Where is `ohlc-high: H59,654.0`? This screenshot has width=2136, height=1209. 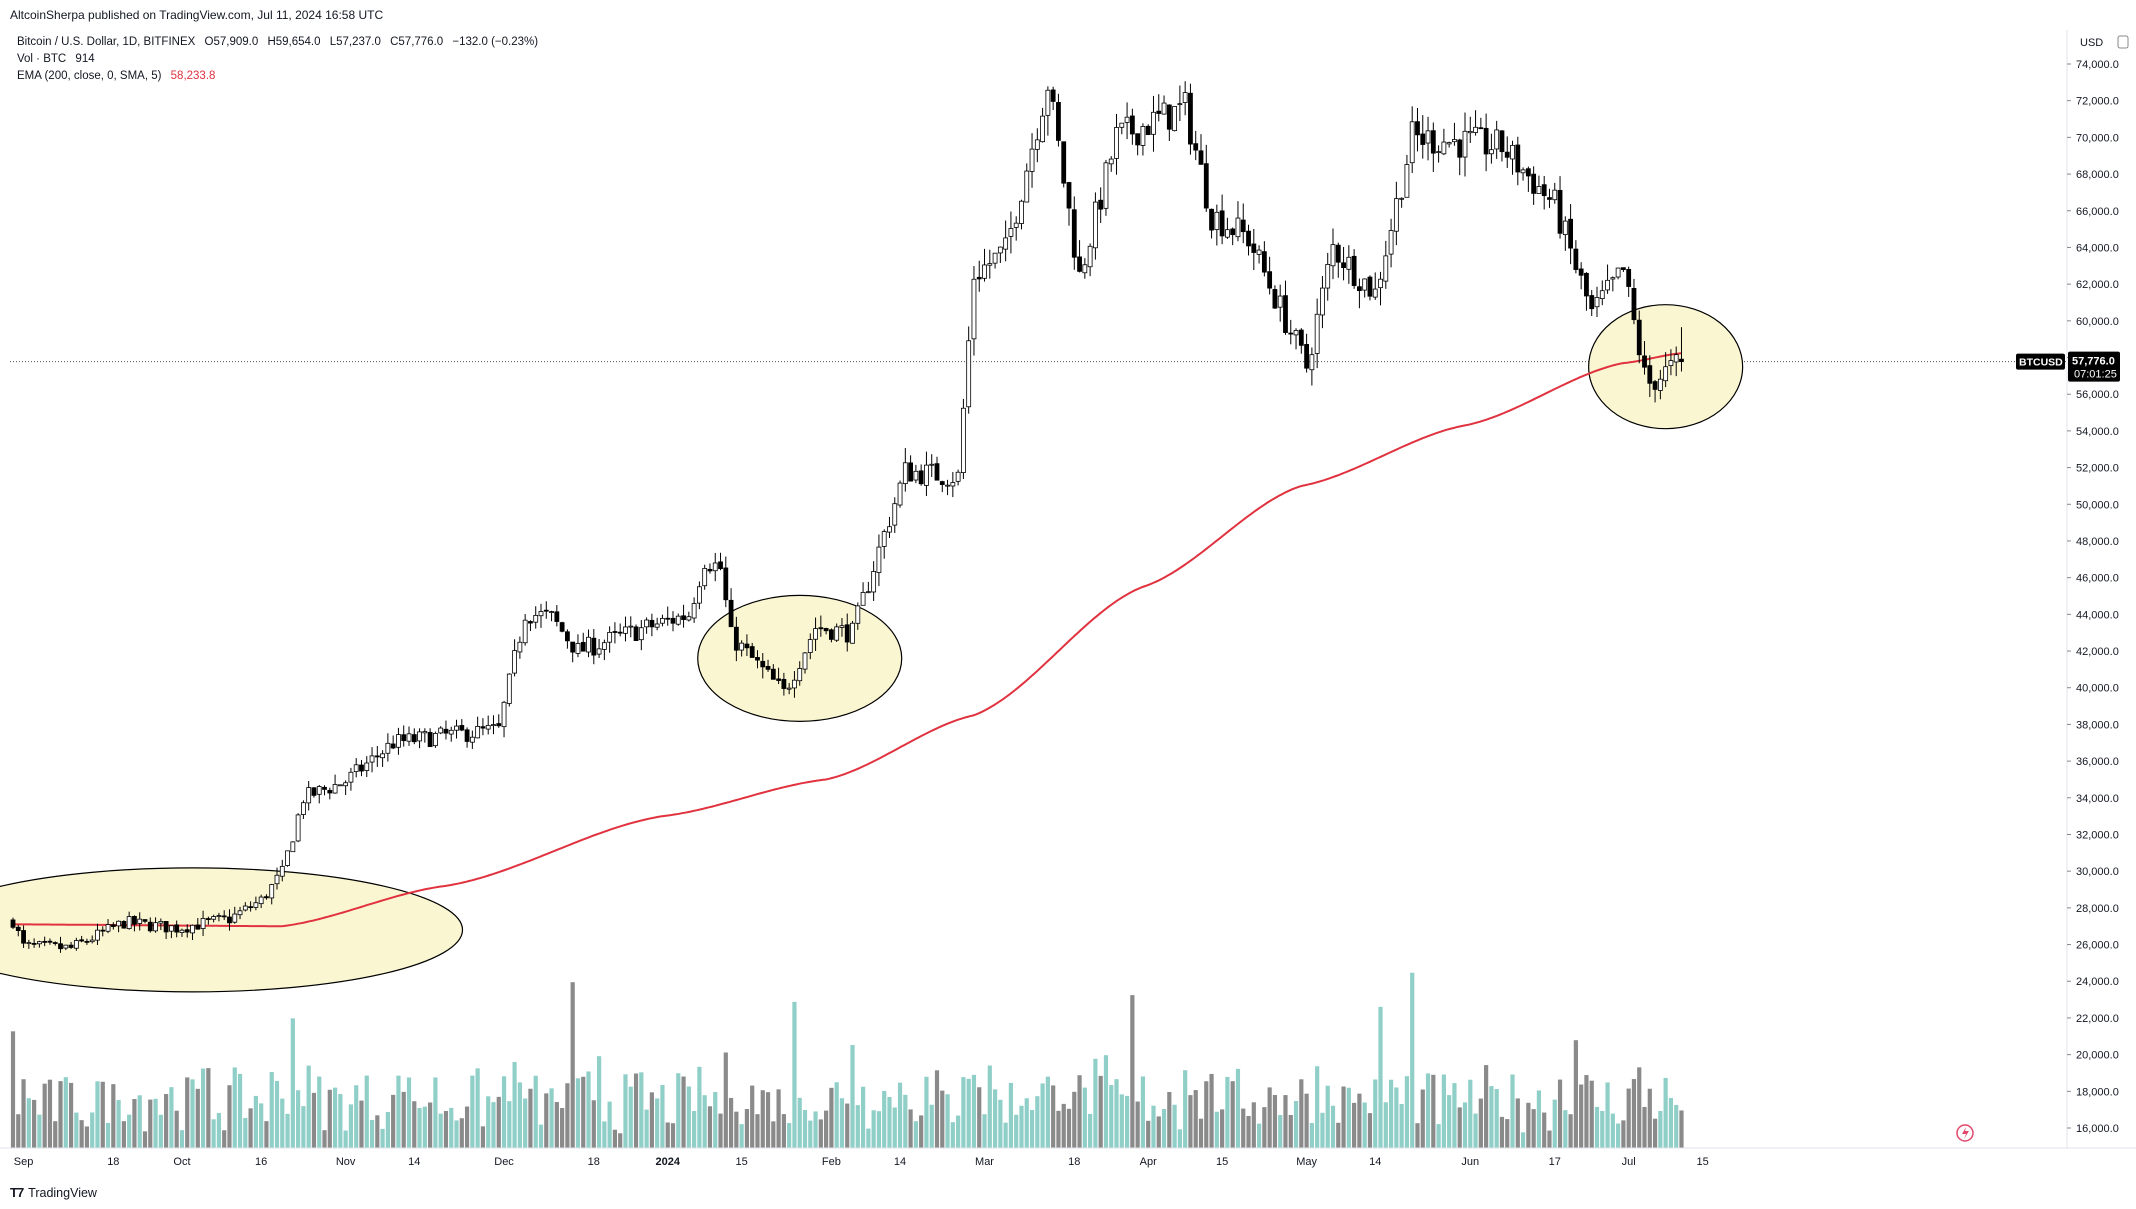
ohlc-high: H59,654.0 is located at coordinates (294, 42).